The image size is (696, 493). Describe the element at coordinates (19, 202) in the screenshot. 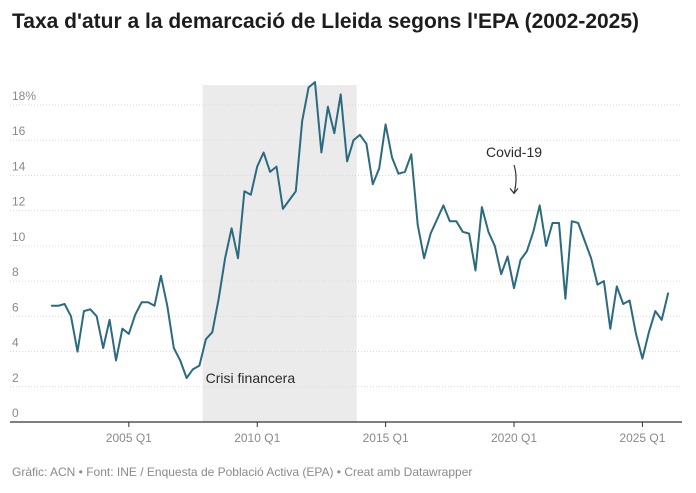

I see `y-tick-label: 12` at that location.